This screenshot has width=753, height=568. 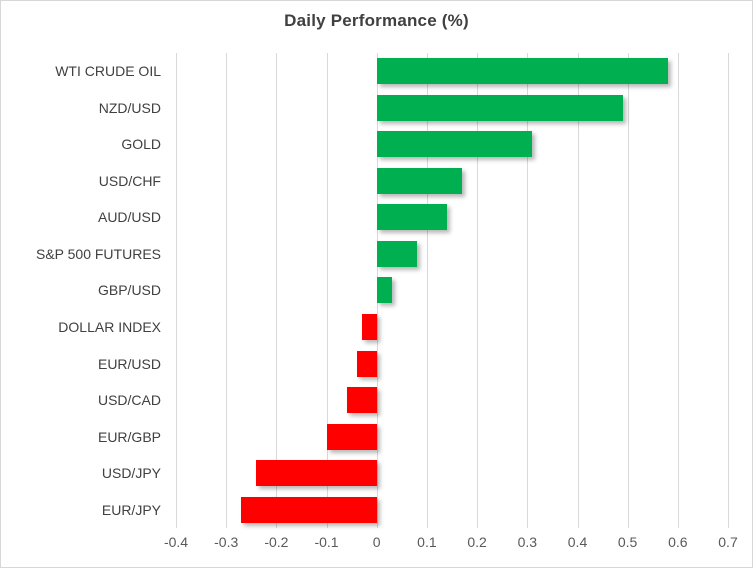 I want to click on category-label: S&P 500 FUTURES, so click(x=98, y=253).